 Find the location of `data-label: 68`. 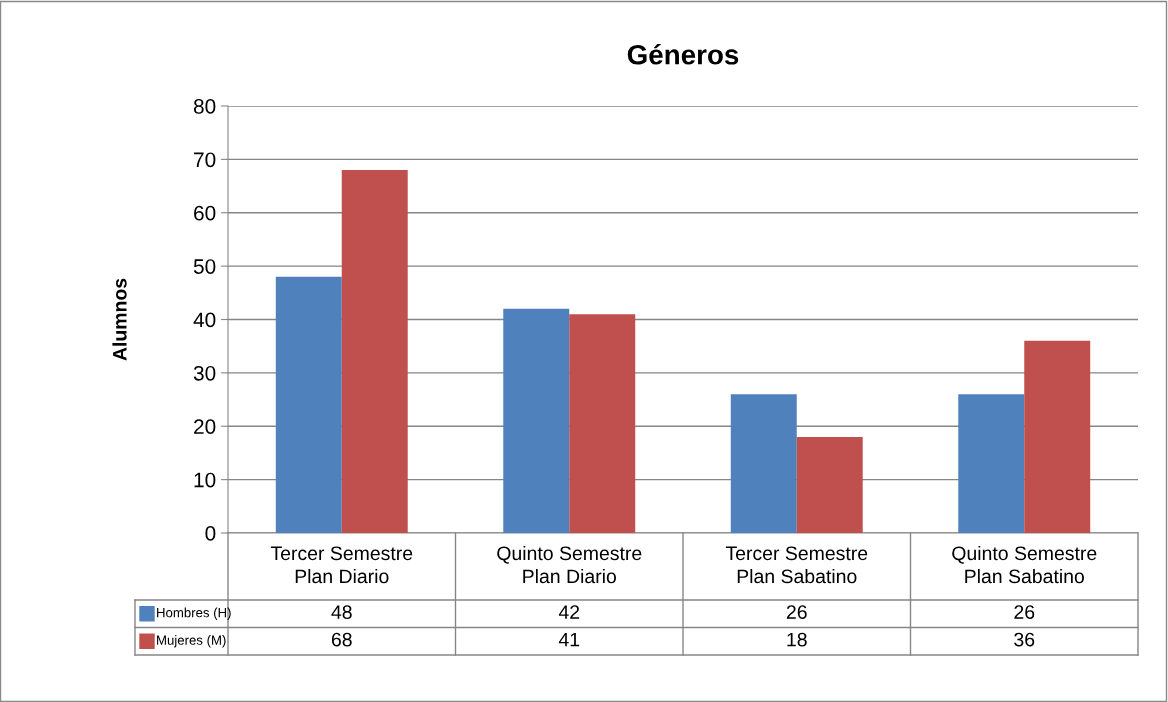

data-label: 68 is located at coordinates (341, 639).